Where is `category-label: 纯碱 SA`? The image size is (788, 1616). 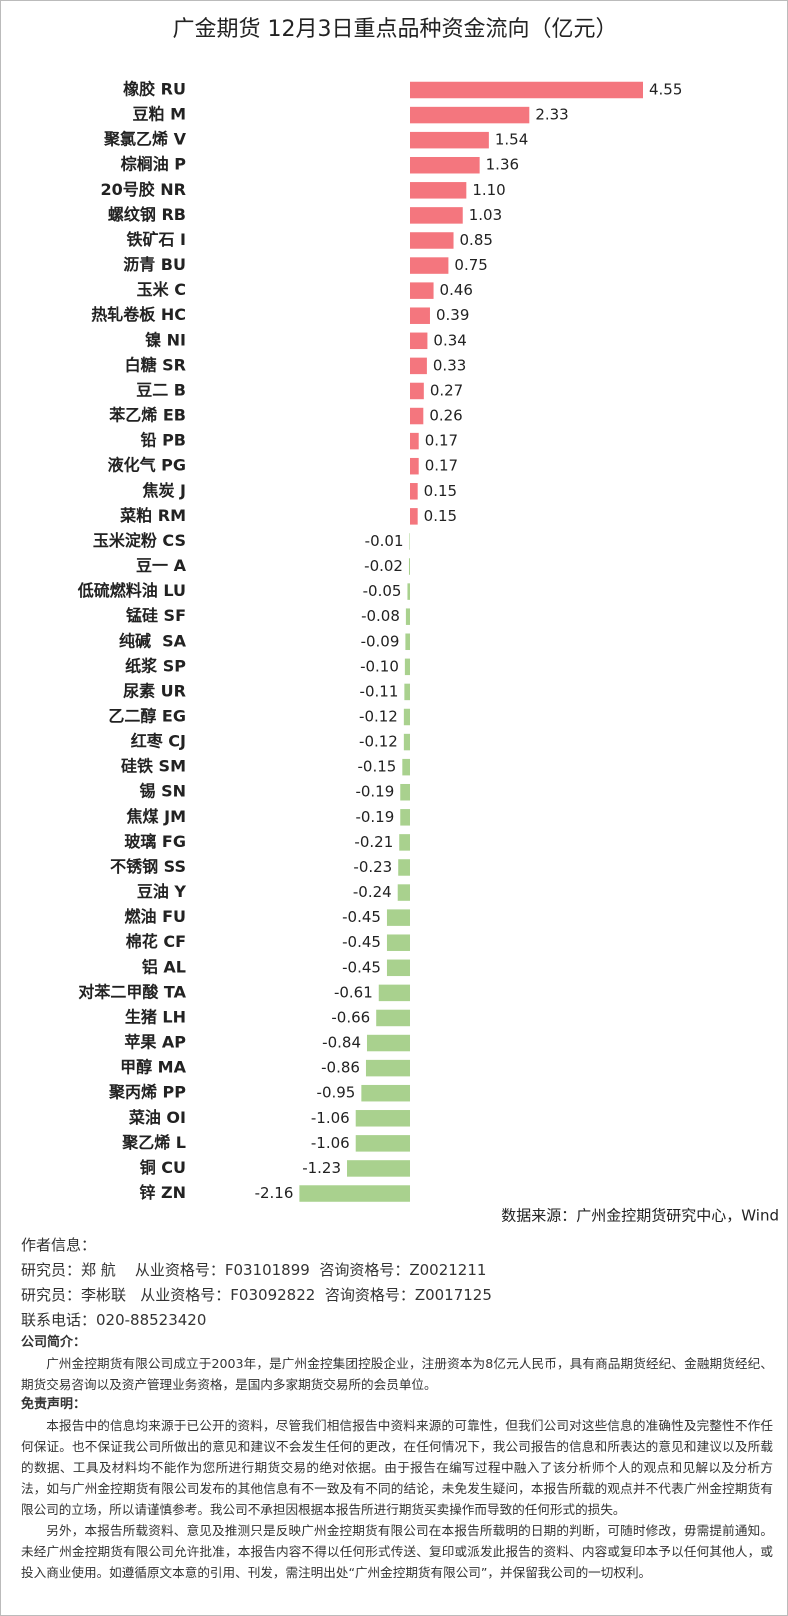
category-label: 纯碱 SA is located at coordinates (153, 640).